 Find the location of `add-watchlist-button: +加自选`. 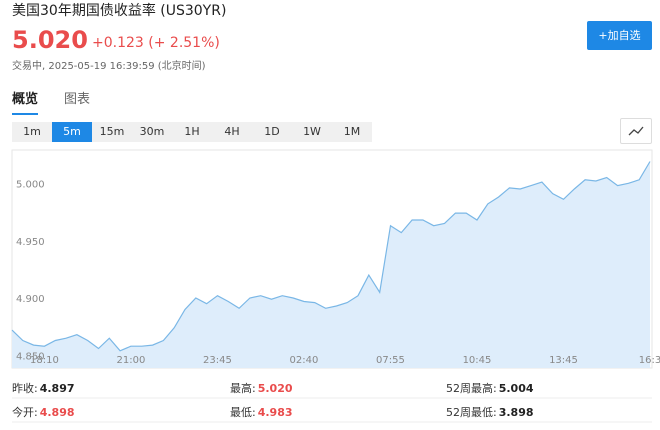

add-watchlist-button: +加自选 is located at coordinates (619, 35).